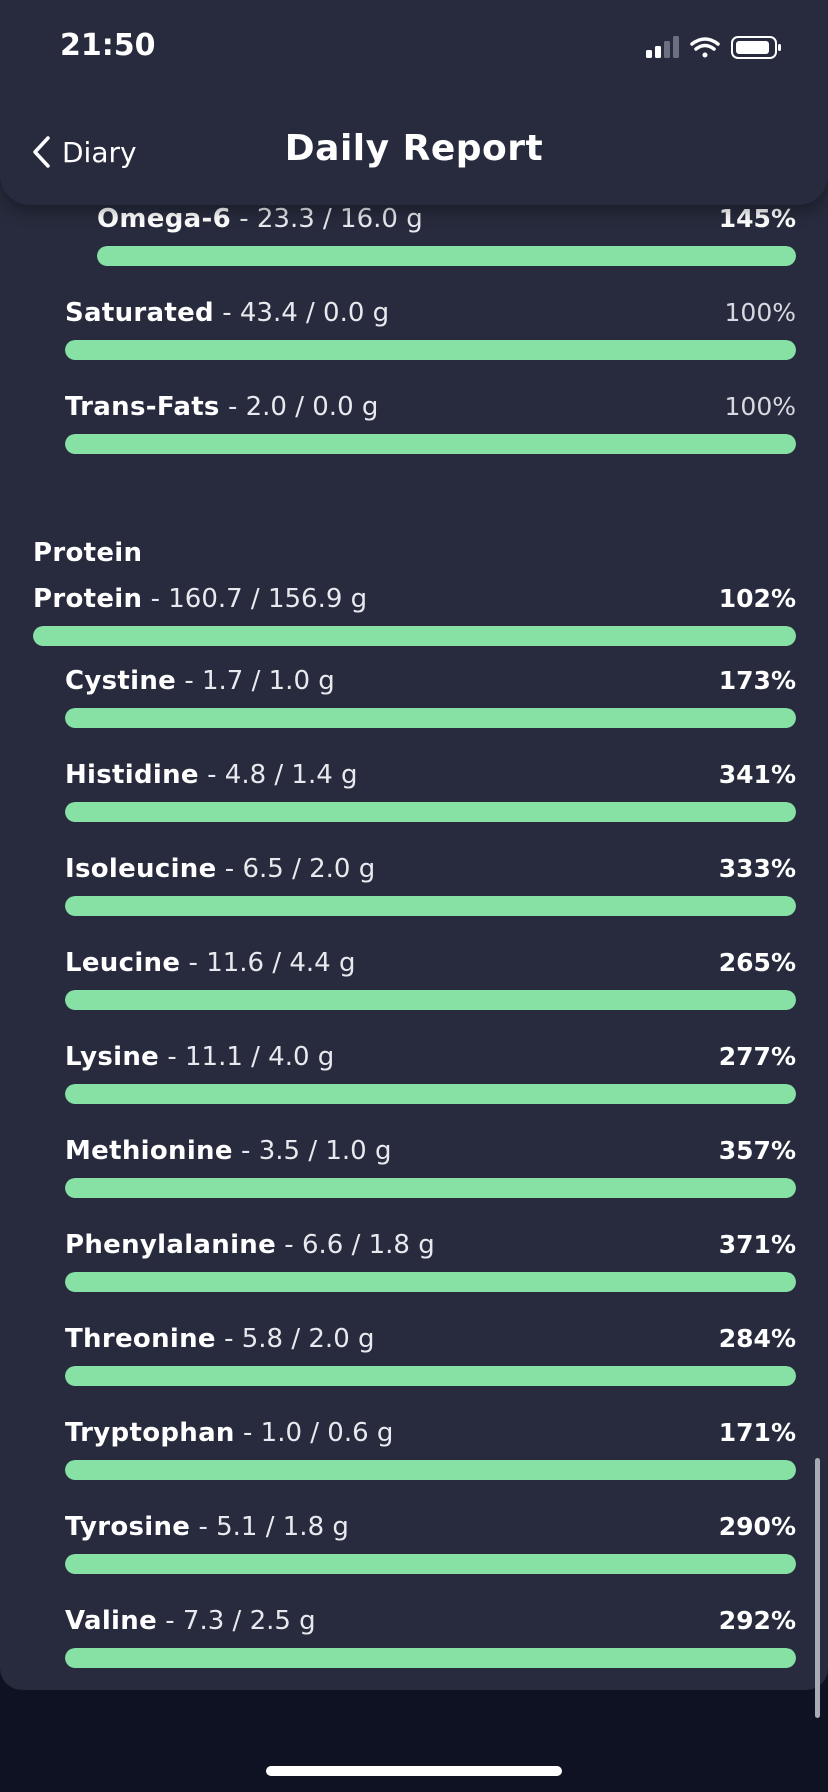 Image resolution: width=828 pixels, height=1792 pixels. I want to click on nutrient-row: Histidine - 4.8 / 1.4 g 341%, so click(446, 803).